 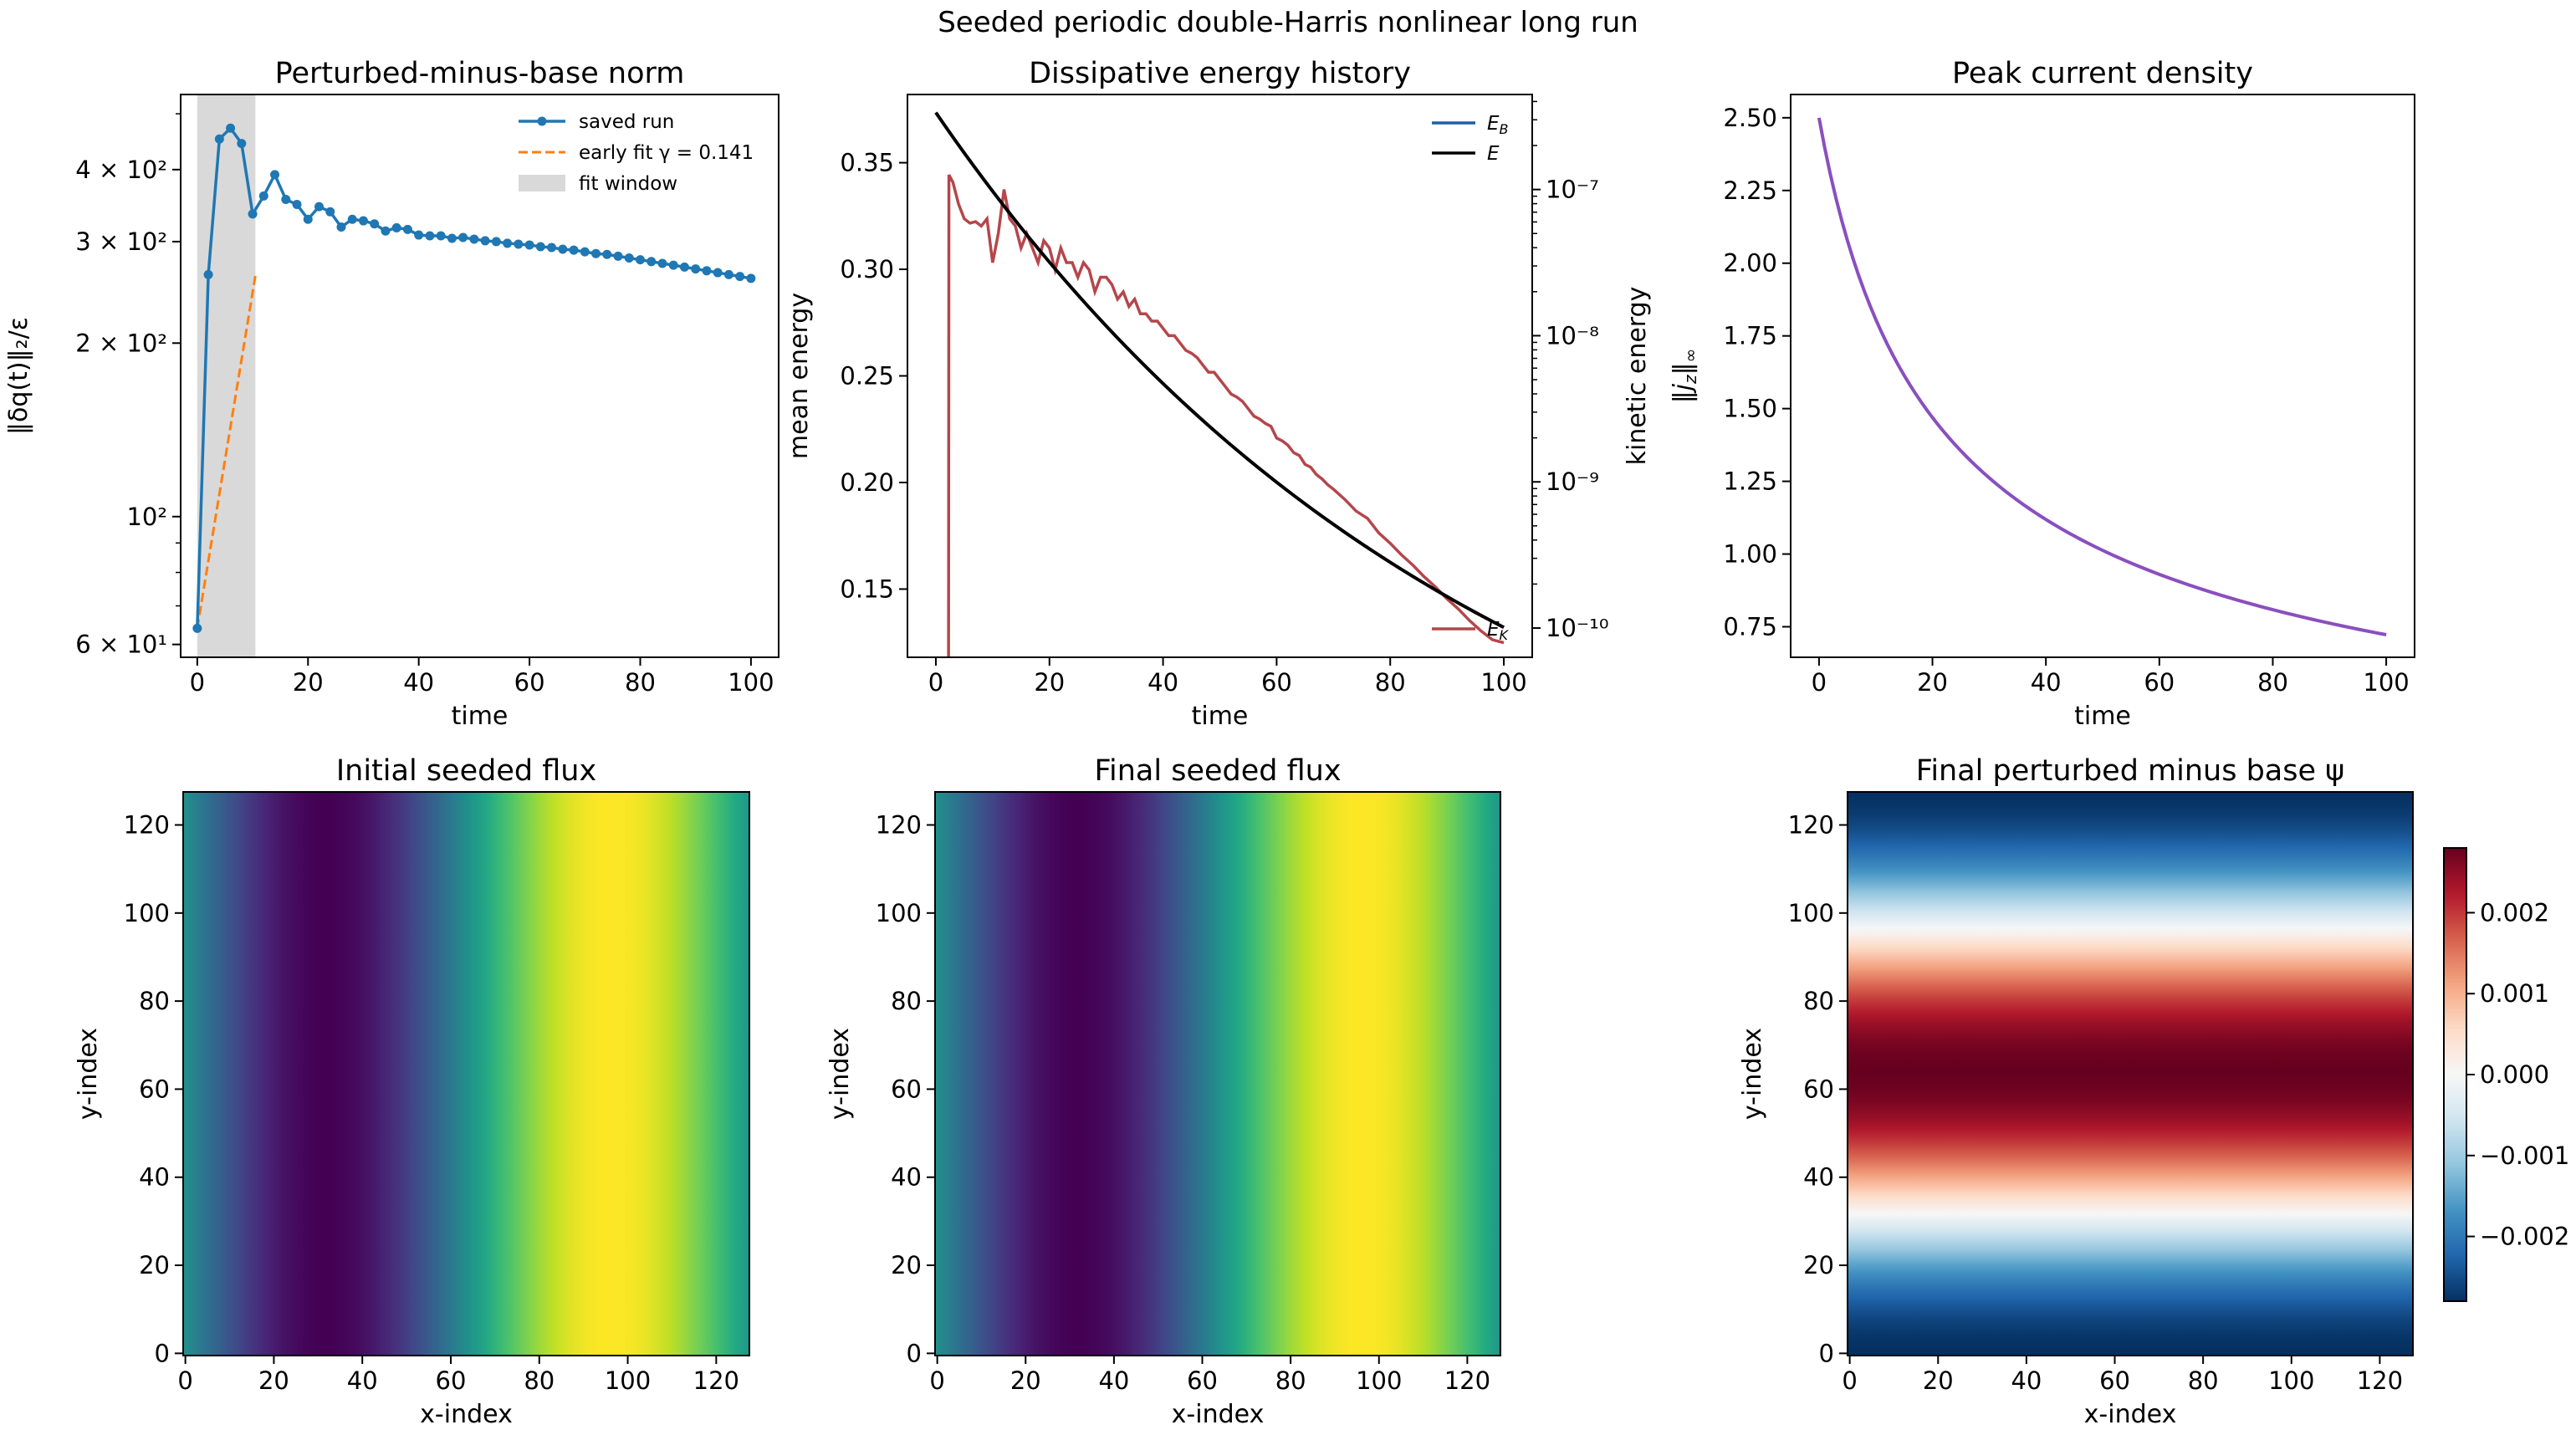 What do you see at coordinates (542, 183) in the screenshot?
I see `legend-swatch-fit-window` at bounding box center [542, 183].